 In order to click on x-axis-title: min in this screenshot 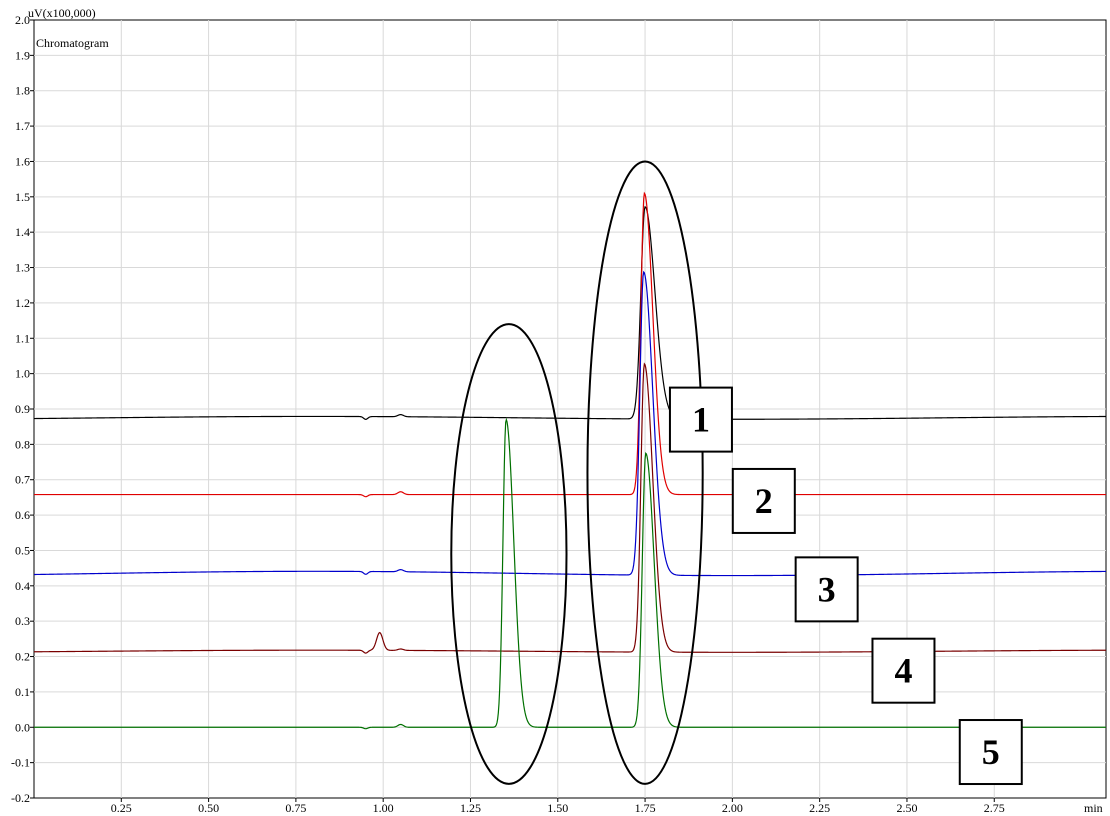, I will do `click(1093, 808)`.